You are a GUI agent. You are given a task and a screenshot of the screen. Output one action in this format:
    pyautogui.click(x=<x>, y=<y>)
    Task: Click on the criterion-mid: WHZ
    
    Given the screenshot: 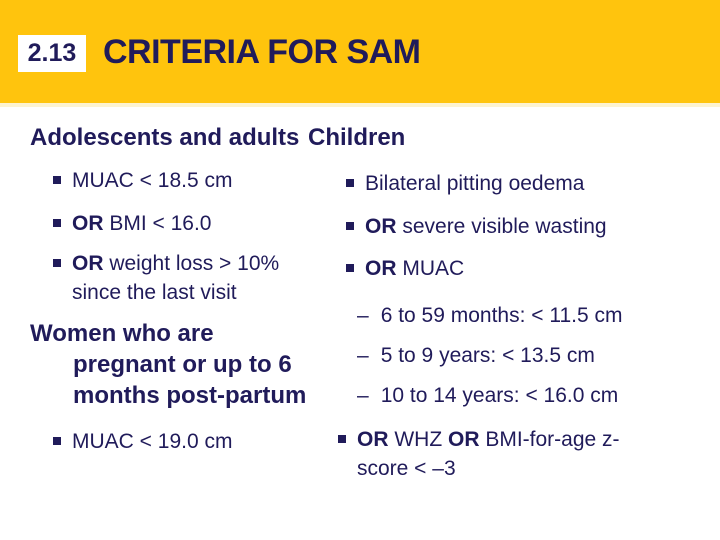 What is the action you would take?
    pyautogui.click(x=418, y=439)
    